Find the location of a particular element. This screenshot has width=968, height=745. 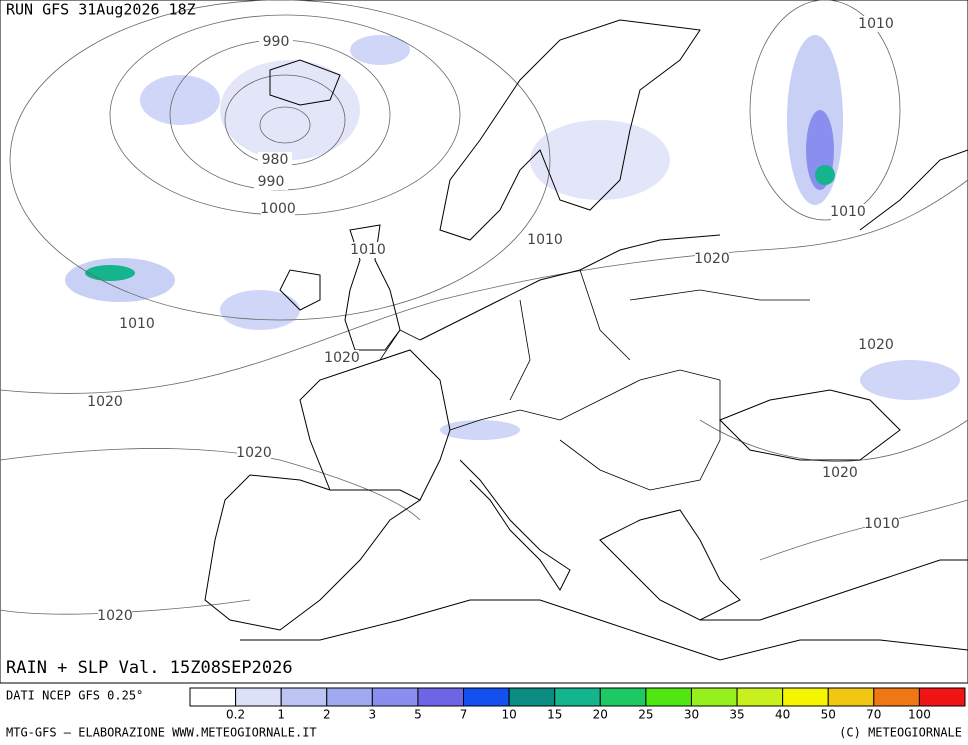

map-title: RAIN + SLP Val. 15Z08SEP2026 is located at coordinates (149, 668).